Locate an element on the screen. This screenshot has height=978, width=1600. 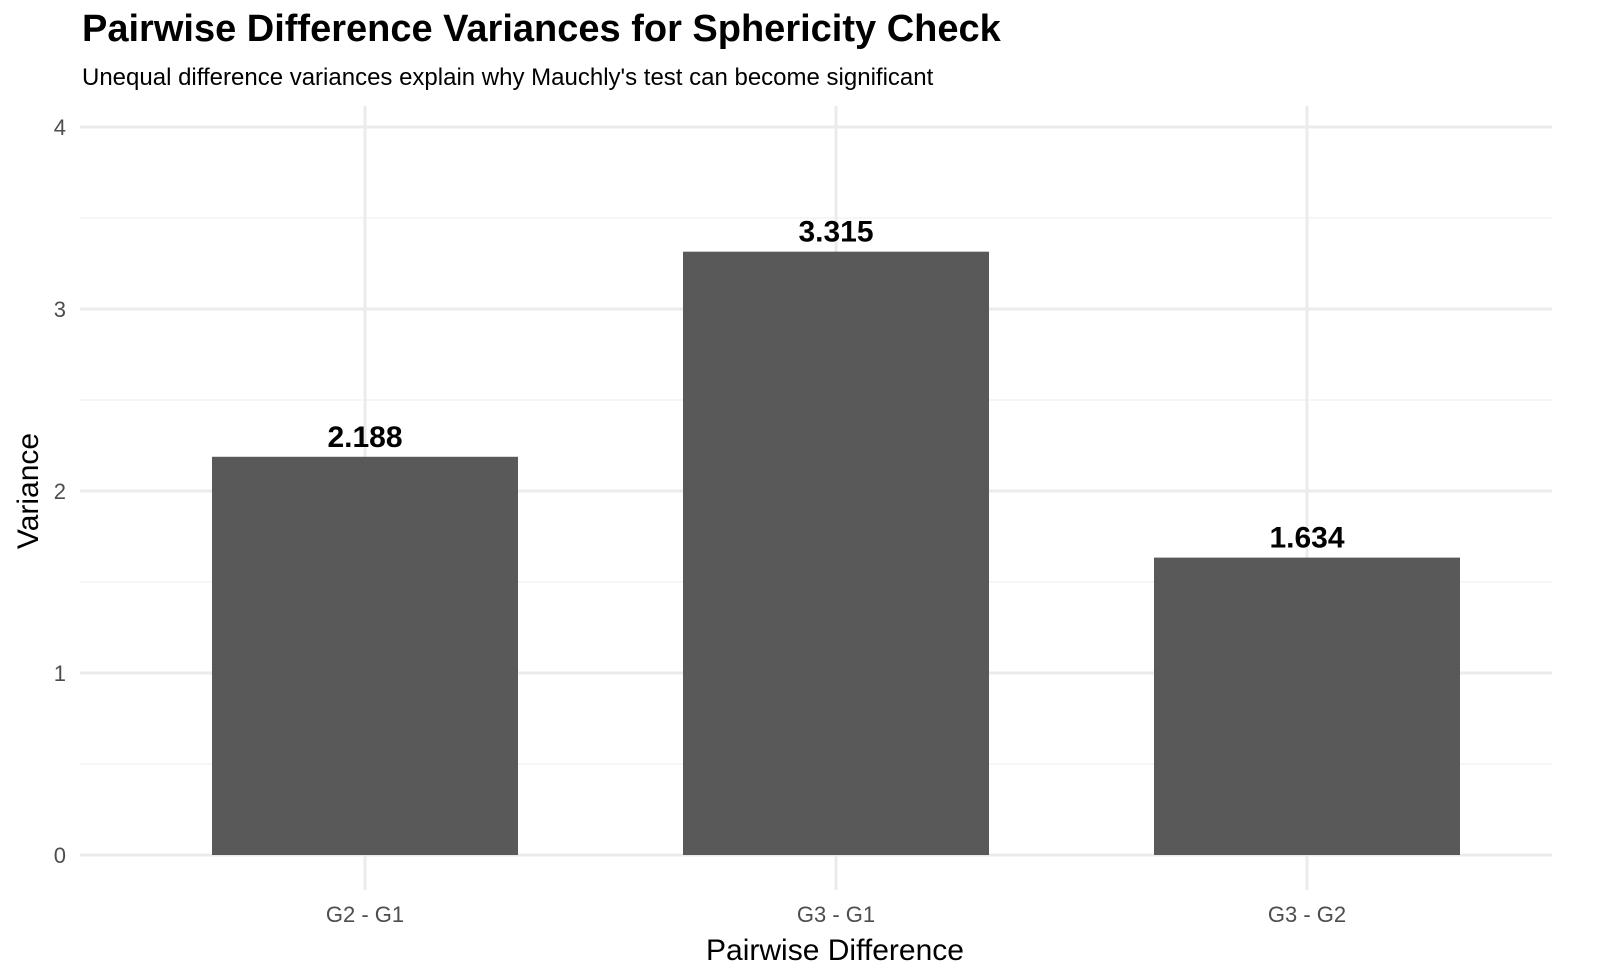
x-tick-label: G3 - G1 is located at coordinates (836, 914).